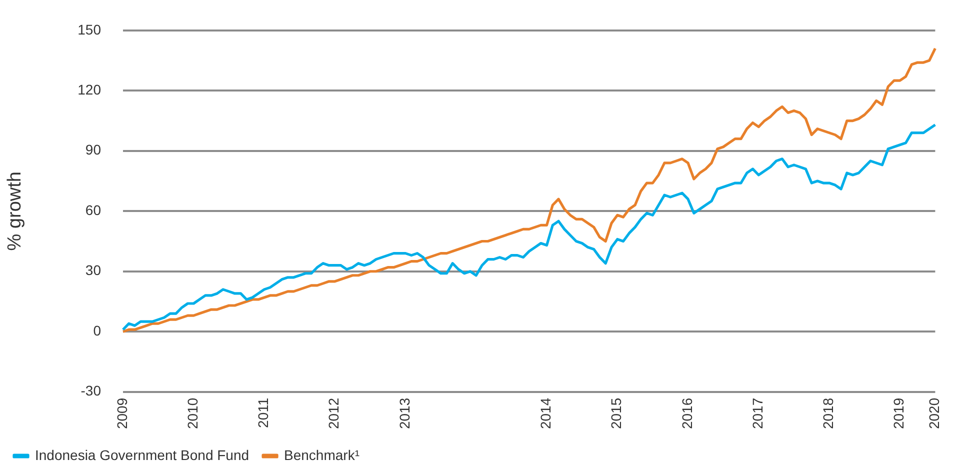  What do you see at coordinates (90, 29) in the screenshot?
I see `y-tick-label: 150` at bounding box center [90, 29].